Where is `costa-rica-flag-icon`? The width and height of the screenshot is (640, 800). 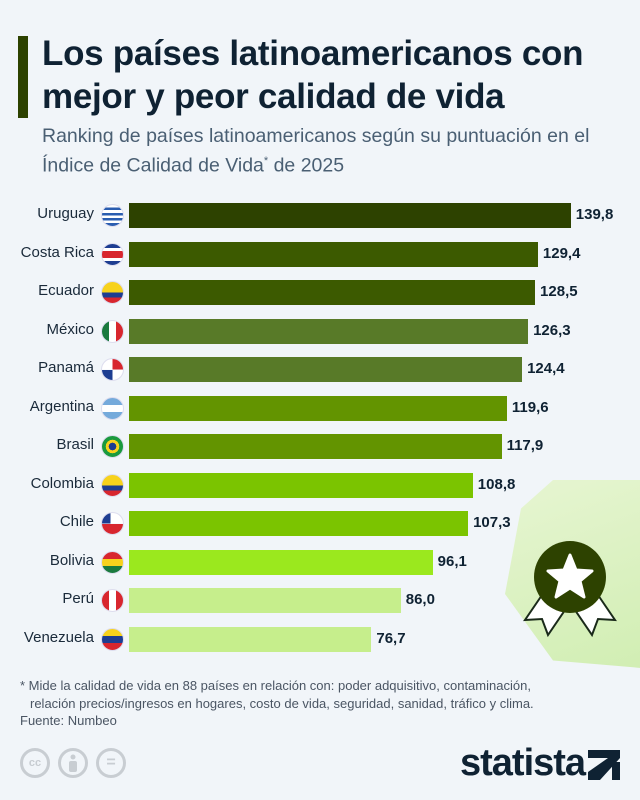
costa-rica-flag-icon is located at coordinates (112, 254).